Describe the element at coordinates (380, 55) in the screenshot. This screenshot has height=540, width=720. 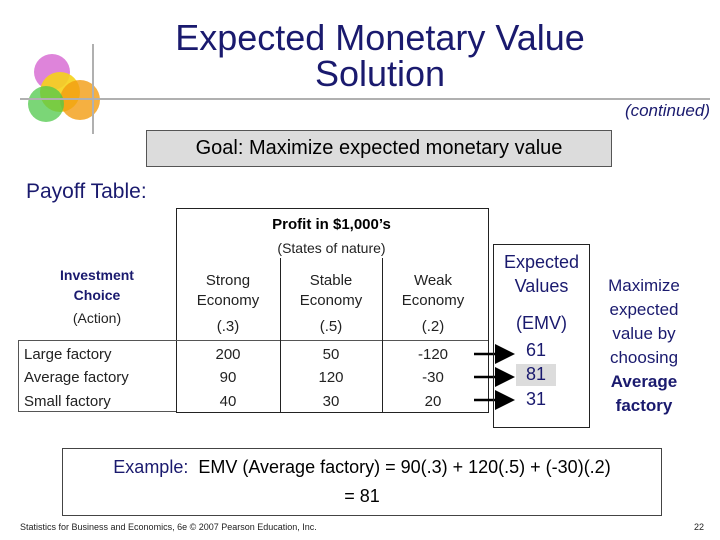
I see `slide-title: Expected Monetary Value Solution` at that location.